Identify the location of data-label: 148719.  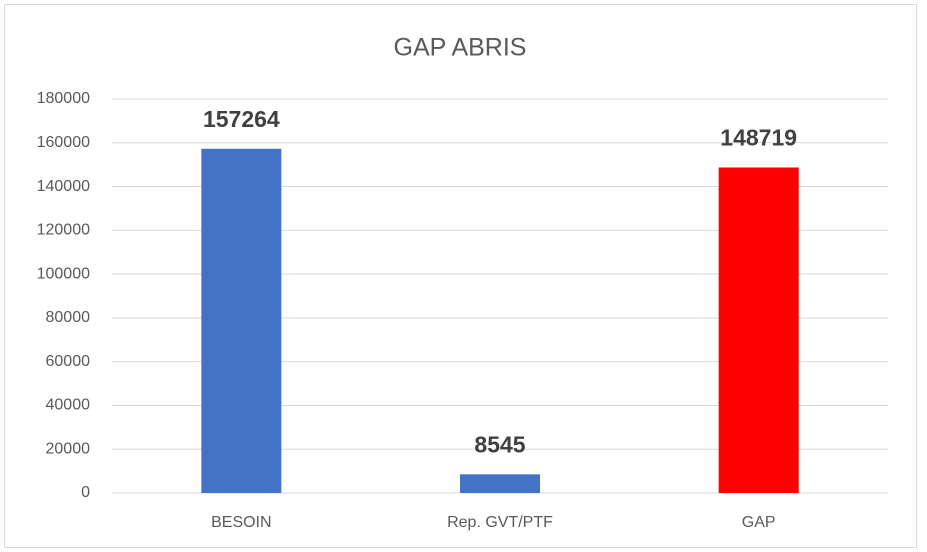
(758, 138).